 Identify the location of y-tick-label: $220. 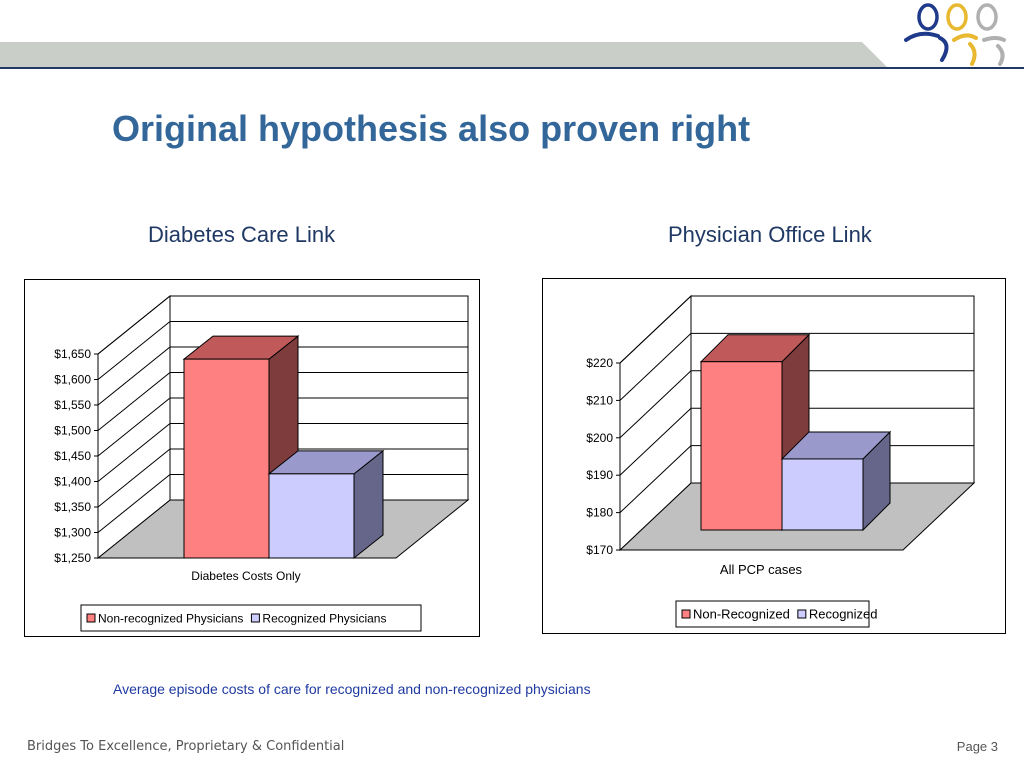
(599, 363).